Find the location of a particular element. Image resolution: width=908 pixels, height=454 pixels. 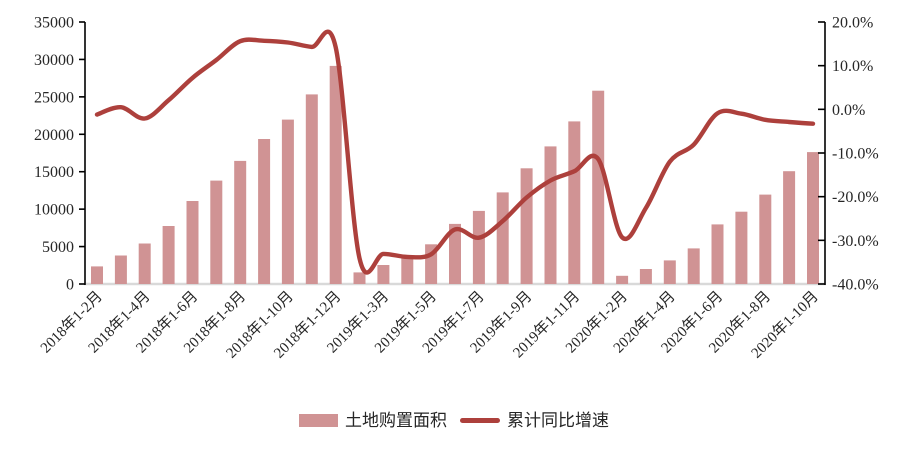

legend-line-swatch is located at coordinates (480, 420).